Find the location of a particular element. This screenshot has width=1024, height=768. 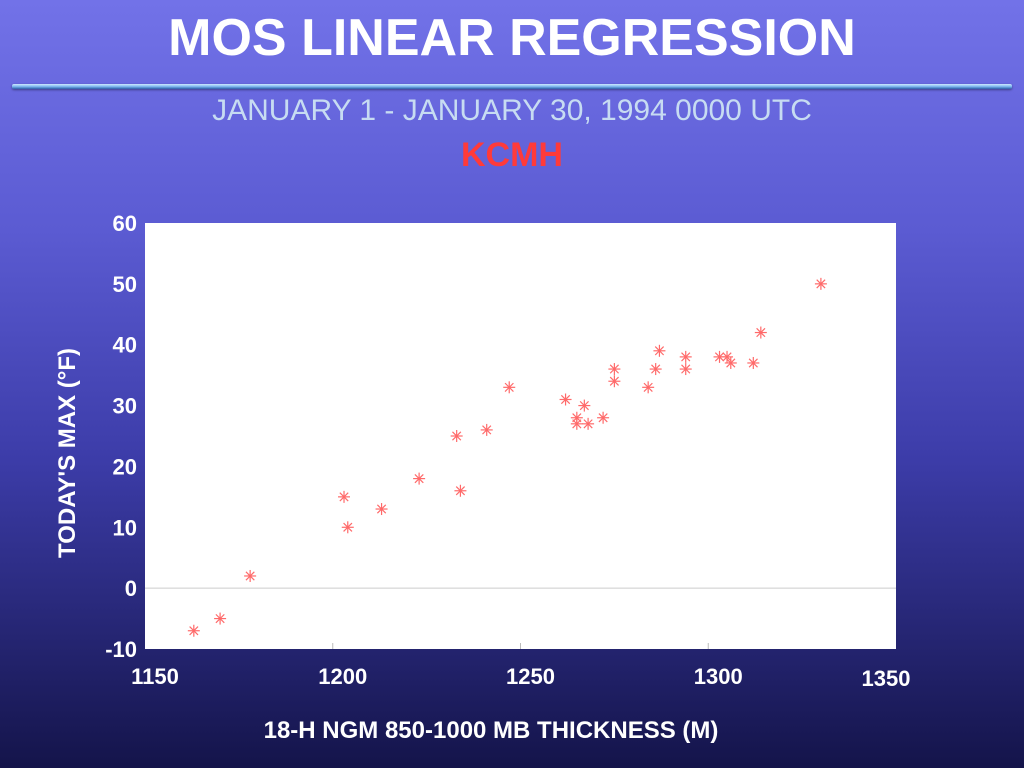

y-tick-label: 20 is located at coordinates (125, 466).